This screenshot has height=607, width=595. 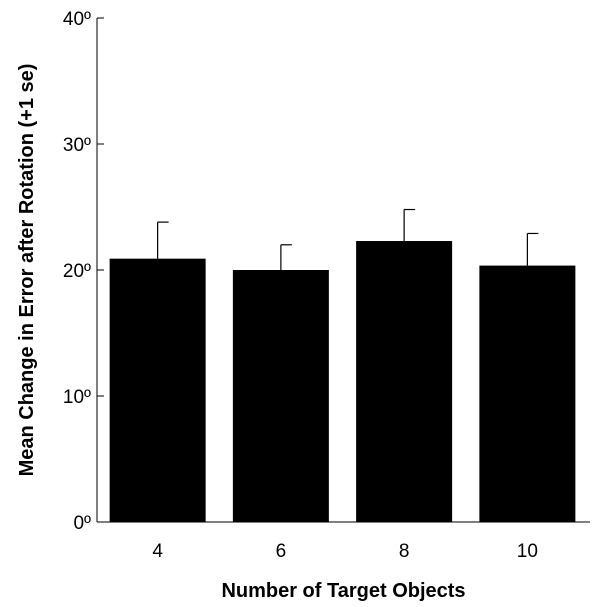 What do you see at coordinates (77, 145) in the screenshot?
I see `y-tick-label: 30º` at bounding box center [77, 145].